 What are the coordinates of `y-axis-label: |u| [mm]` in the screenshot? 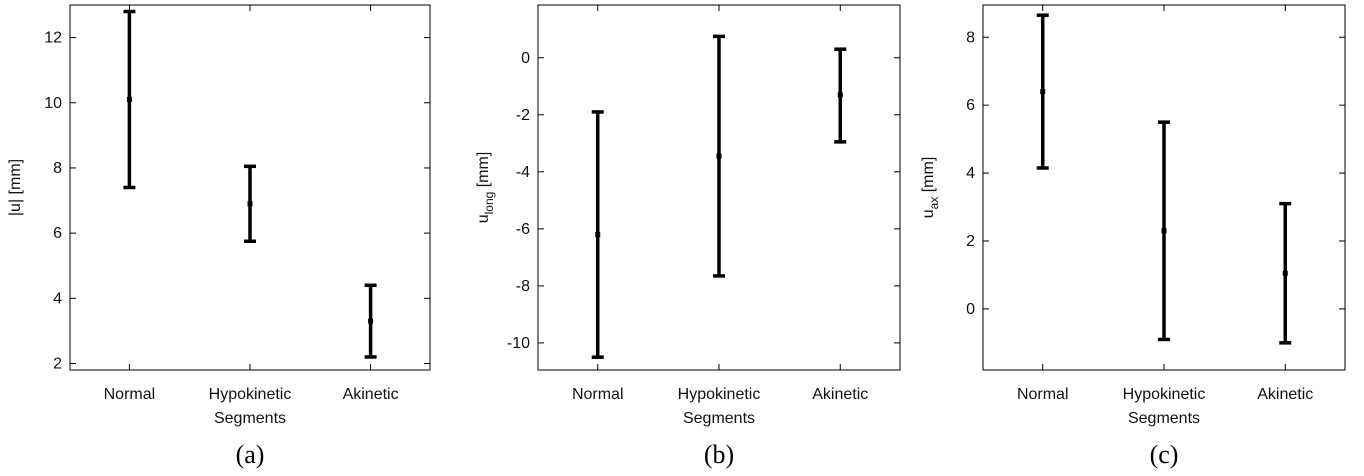 It's located at (15, 187).